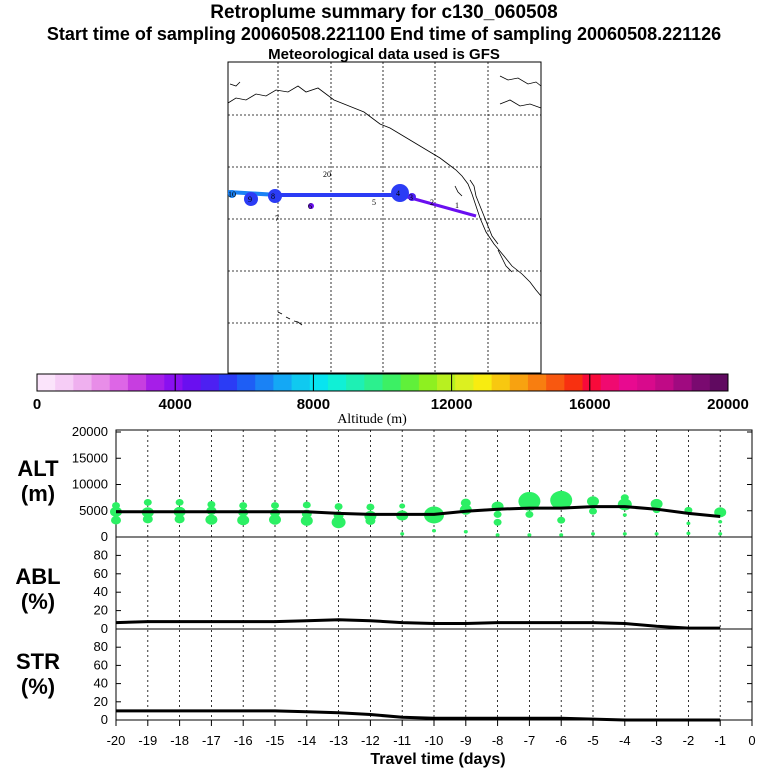 This screenshot has width=768, height=768. I want to click on met-data-note: Meteorological data used is GFS, so click(384, 54).